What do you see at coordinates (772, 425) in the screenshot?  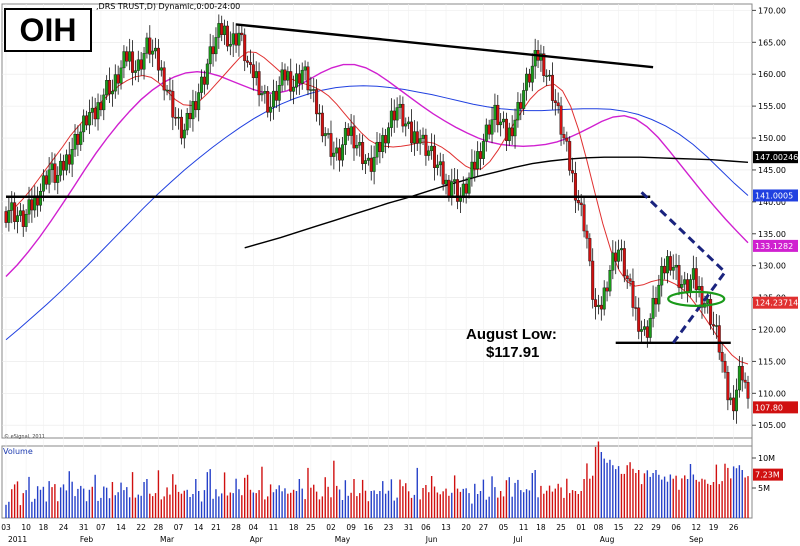 I see `price-tick-label: 105.00` at bounding box center [772, 425].